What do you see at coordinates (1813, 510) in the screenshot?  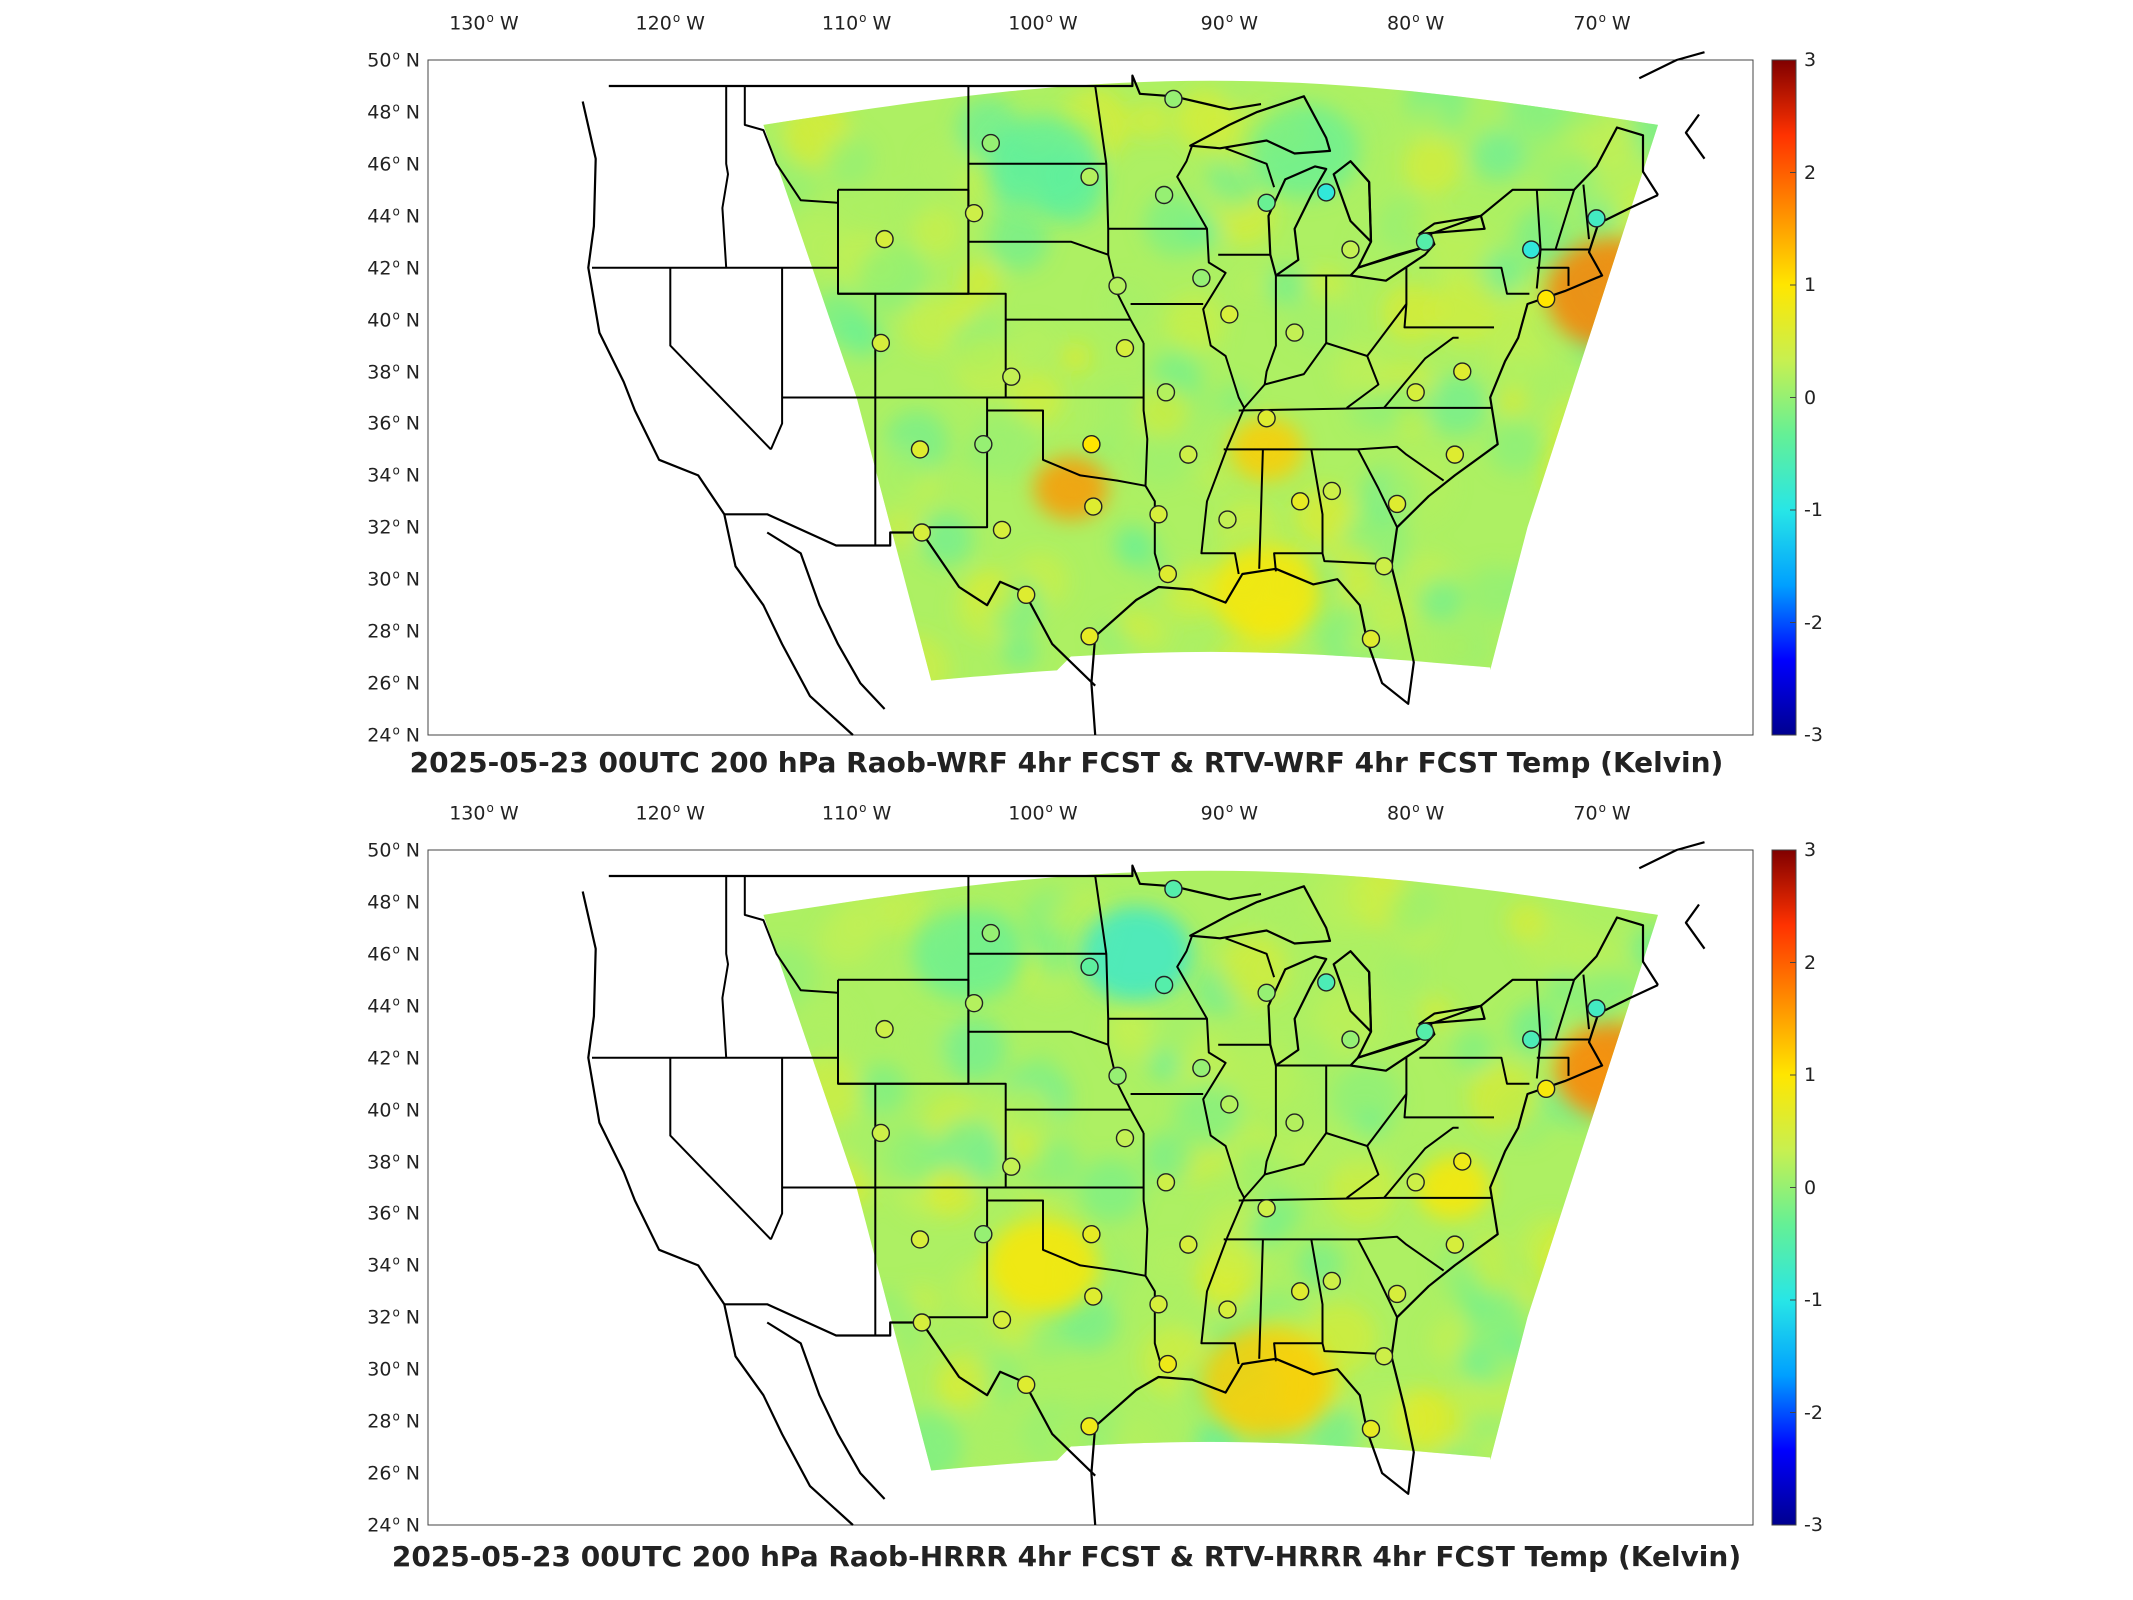 I see `colorbar-tick-label: -1` at bounding box center [1813, 510].